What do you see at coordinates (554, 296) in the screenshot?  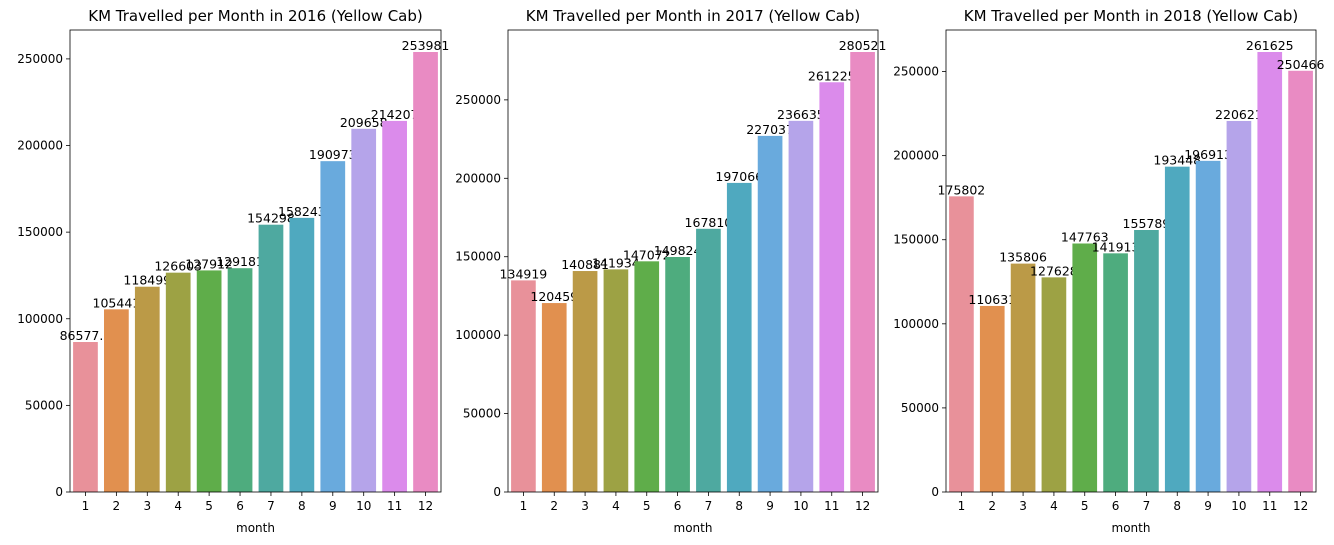 I see `bar-value-label: 120459` at bounding box center [554, 296].